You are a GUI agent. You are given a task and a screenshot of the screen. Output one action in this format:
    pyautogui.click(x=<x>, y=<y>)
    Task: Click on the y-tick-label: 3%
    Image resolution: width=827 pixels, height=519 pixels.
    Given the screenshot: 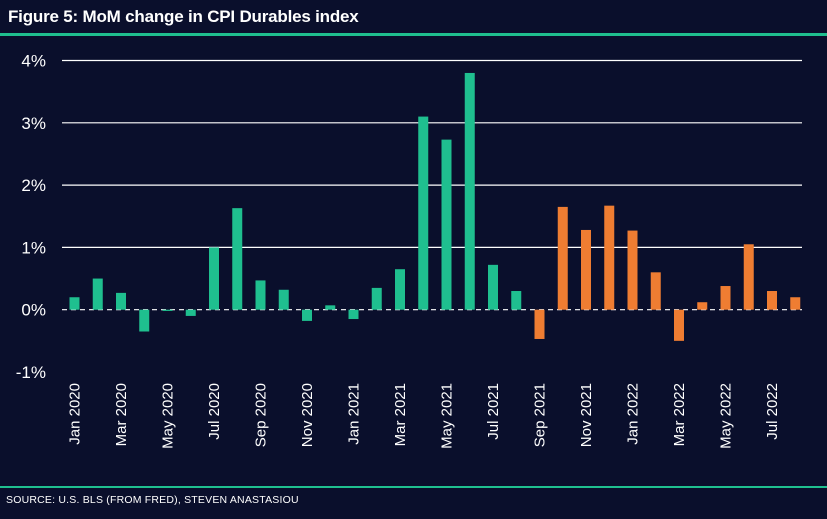 What is the action you would take?
    pyautogui.click(x=33, y=123)
    